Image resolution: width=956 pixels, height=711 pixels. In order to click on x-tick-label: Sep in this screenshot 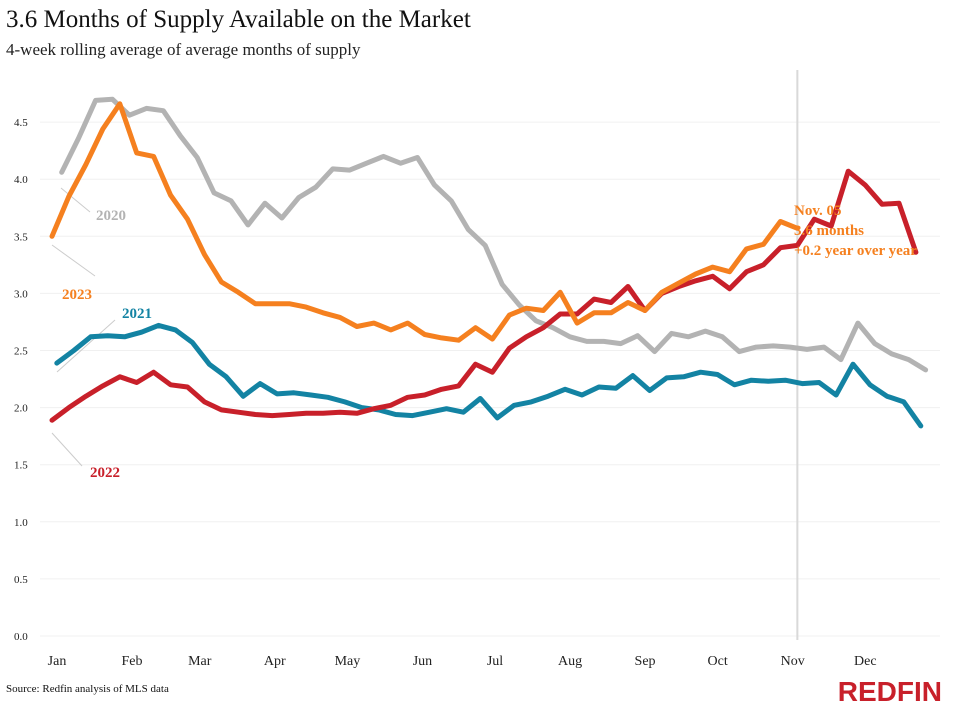, I will do `click(645, 661)`.